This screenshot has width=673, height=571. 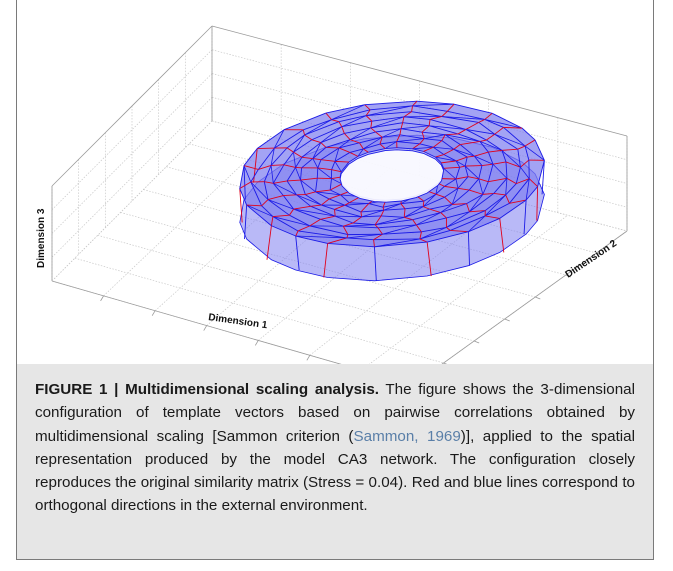 I want to click on citation-link: Sammon, 1969, so click(x=407, y=436).